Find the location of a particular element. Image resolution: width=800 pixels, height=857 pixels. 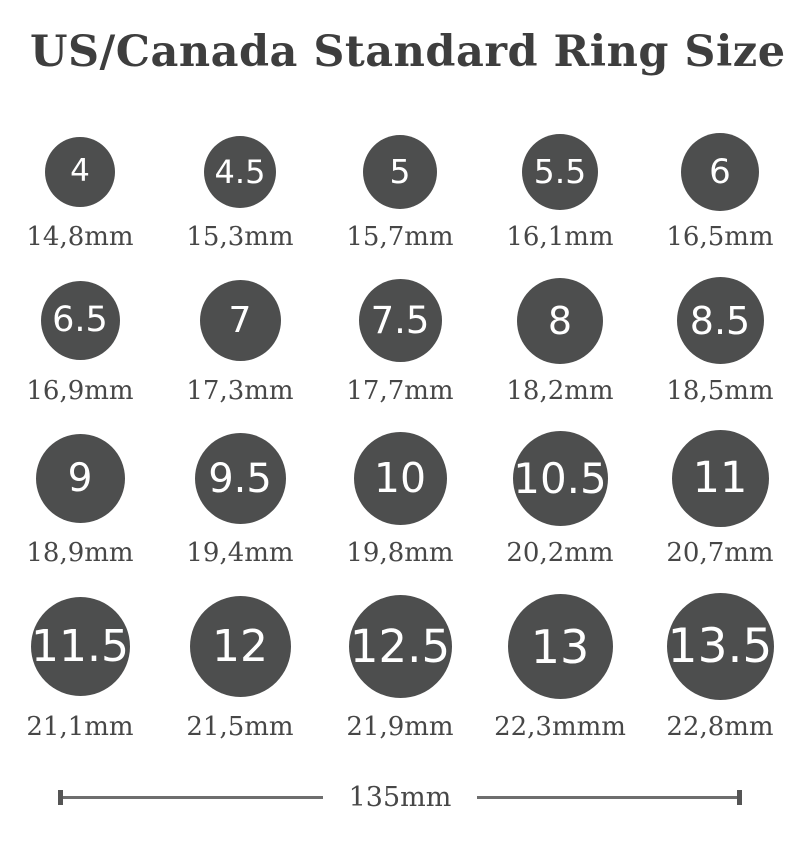

ring-size-cell: 5.5 16,1mm is located at coordinates (560, 192).